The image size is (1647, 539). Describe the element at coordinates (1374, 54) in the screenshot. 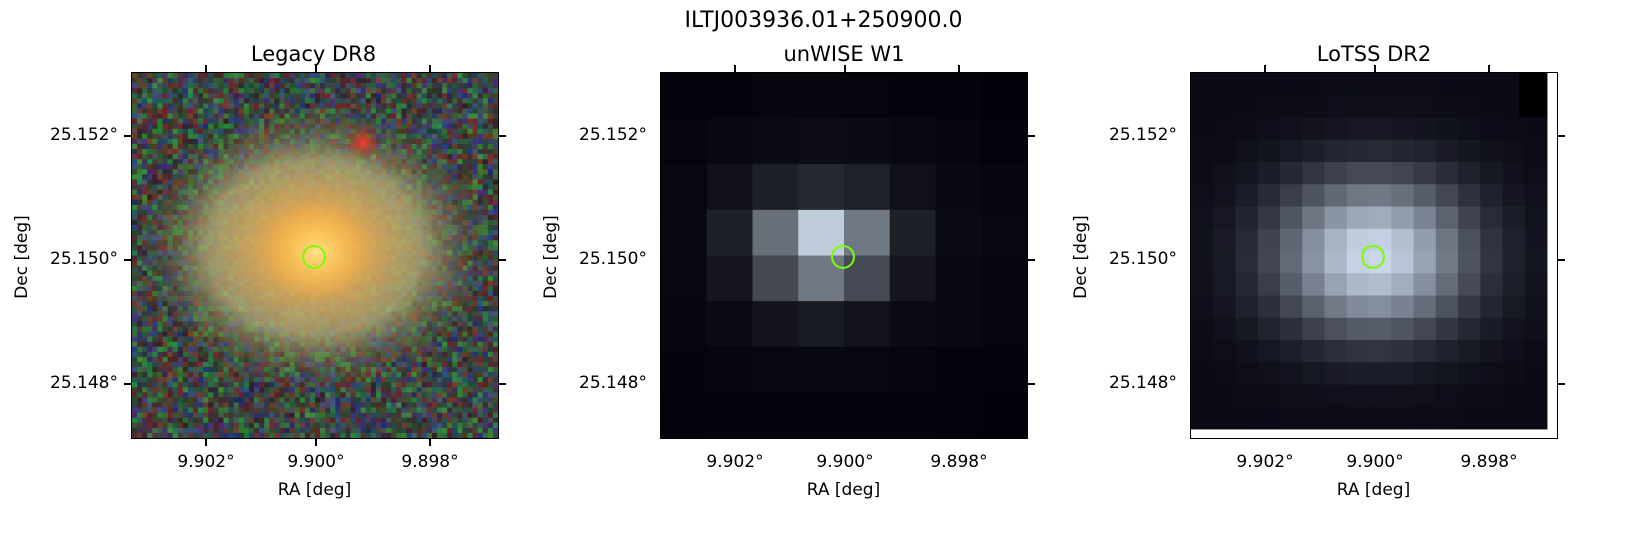

I see `panel-title: LoTSS DR2` at that location.